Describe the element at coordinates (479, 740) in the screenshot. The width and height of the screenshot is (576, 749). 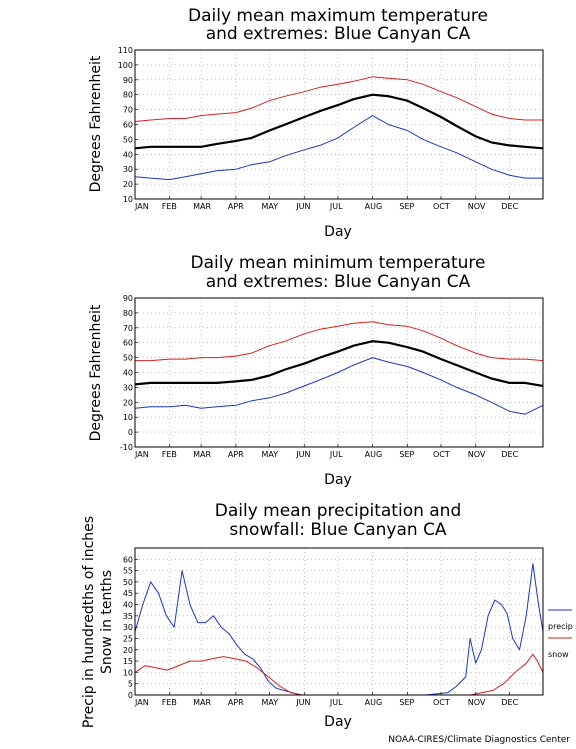
I see `credit-text: NOAA-CIRES/Climate Diagnostics Center` at that location.